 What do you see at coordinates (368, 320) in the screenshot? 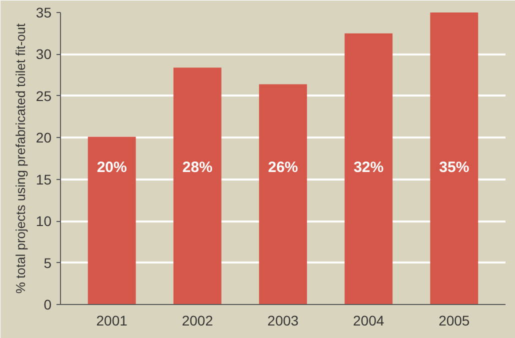
I see `x-tick-label: 2004` at bounding box center [368, 320].